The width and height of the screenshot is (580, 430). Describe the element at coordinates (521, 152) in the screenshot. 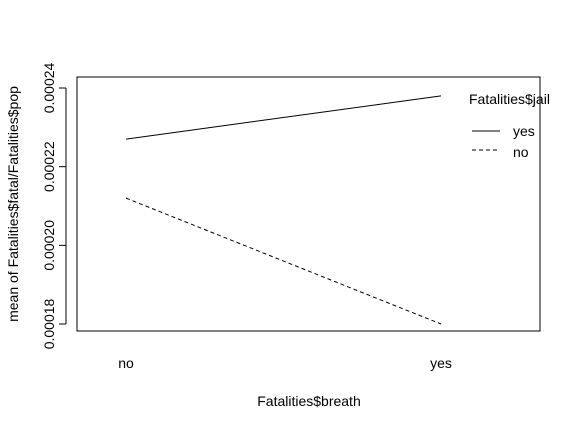

I see `legend-entry-no: no` at that location.